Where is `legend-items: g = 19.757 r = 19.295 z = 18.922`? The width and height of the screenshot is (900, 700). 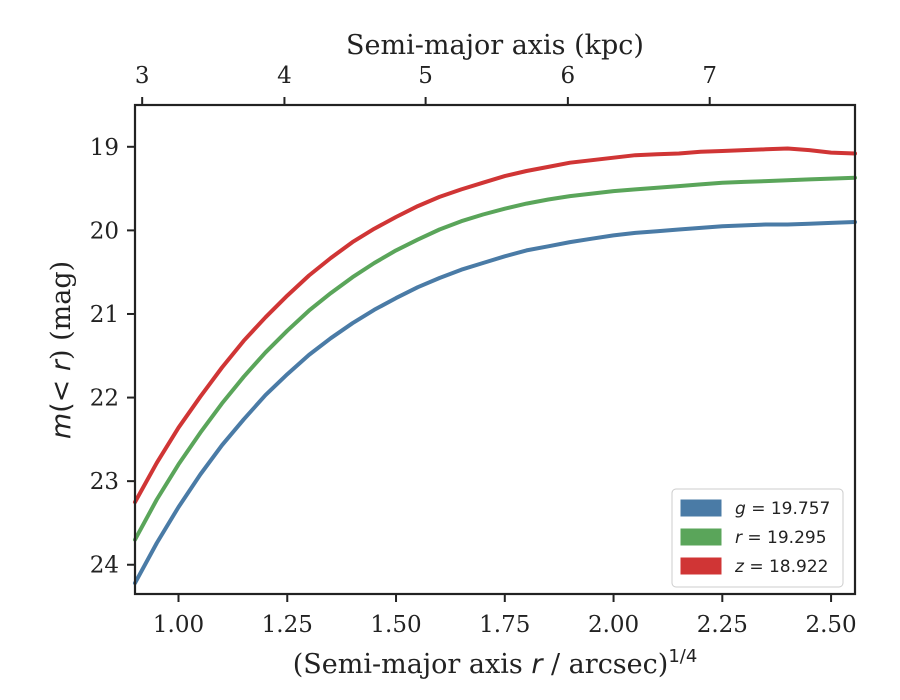 legend-items: g = 19.757 r = 19.295 z = 18.922 is located at coordinates (755, 538).